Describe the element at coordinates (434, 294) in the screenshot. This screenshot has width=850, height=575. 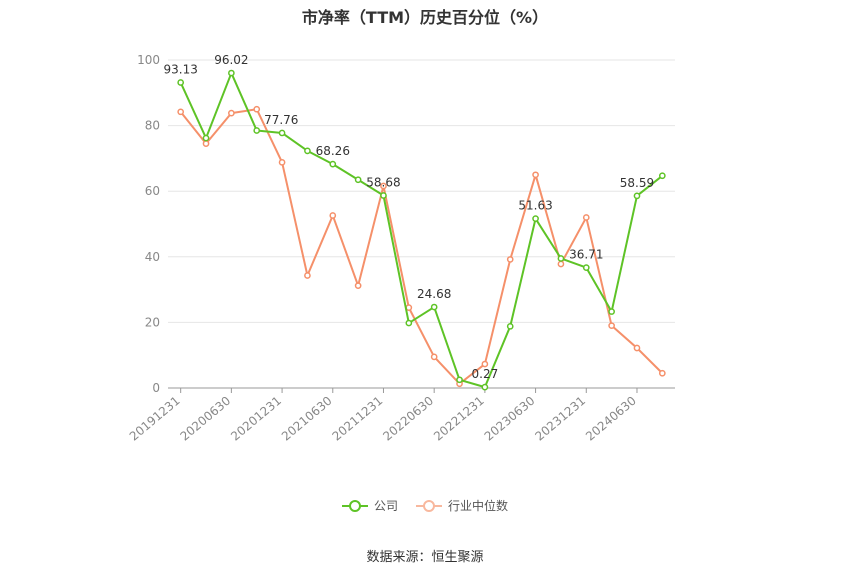
I see `data-label: 24.68` at that location.